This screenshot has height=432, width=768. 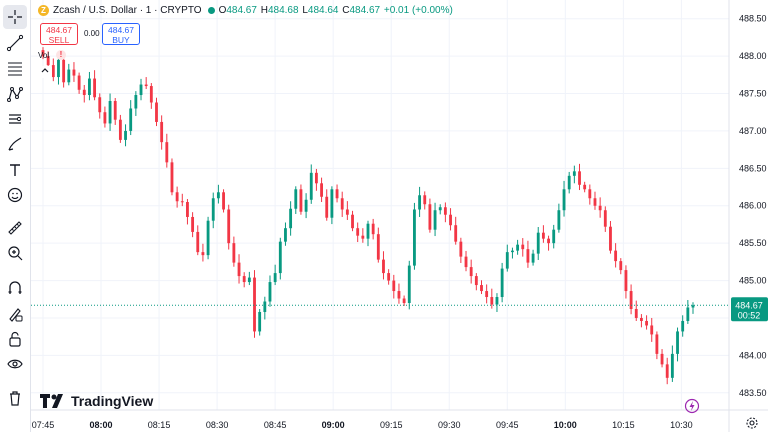 What do you see at coordinates (15, 228) in the screenshot?
I see `ruler-icon` at bounding box center [15, 228].